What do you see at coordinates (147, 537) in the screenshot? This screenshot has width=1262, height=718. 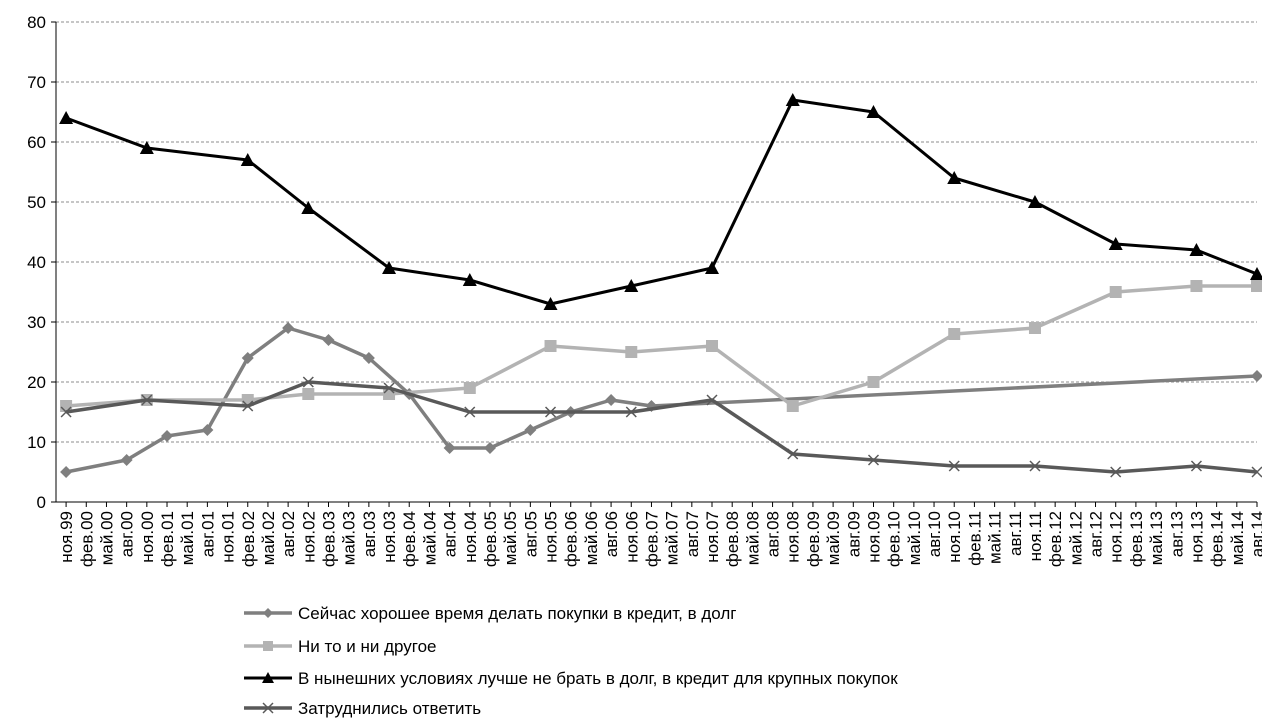 I see `x-tick-label: ноя.00` at bounding box center [147, 537].